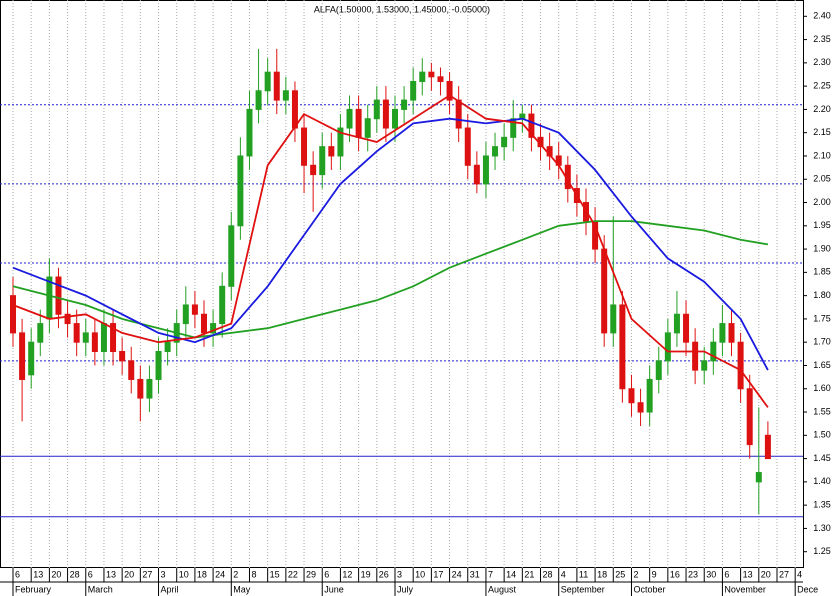  What do you see at coordinates (822, 179) in the screenshot?
I see `y-tick-label: 2.05` at bounding box center [822, 179].